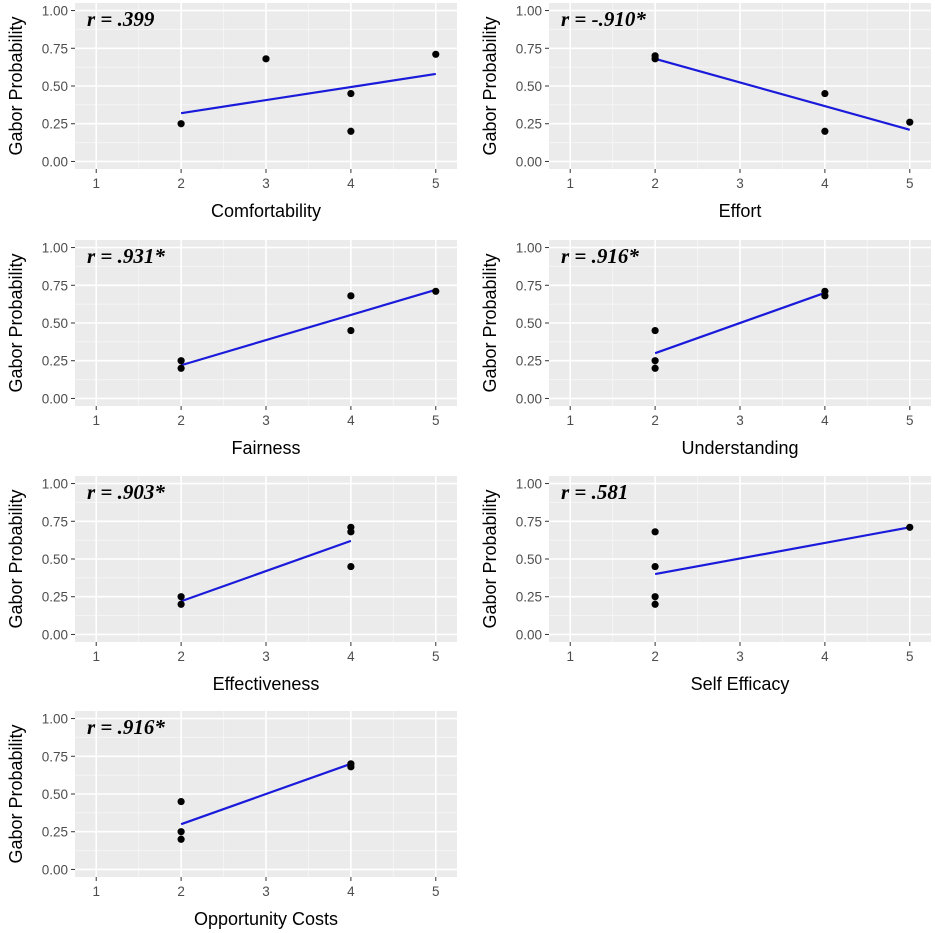 This screenshot has height=933, width=935. I want to click on correlation-annotation: r = .903*, so click(126, 492).